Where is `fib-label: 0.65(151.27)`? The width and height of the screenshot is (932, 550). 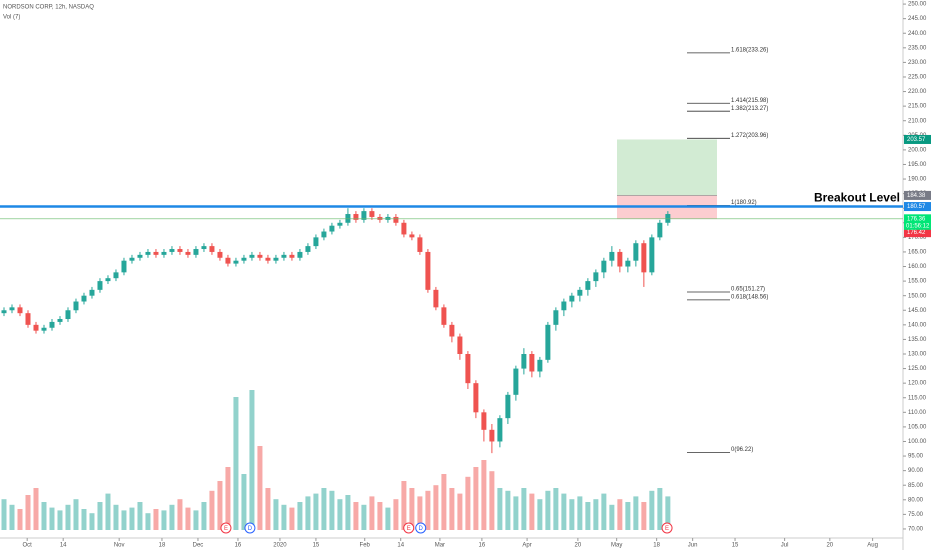
fib-label: 0.65(151.27) is located at coordinates (748, 290).